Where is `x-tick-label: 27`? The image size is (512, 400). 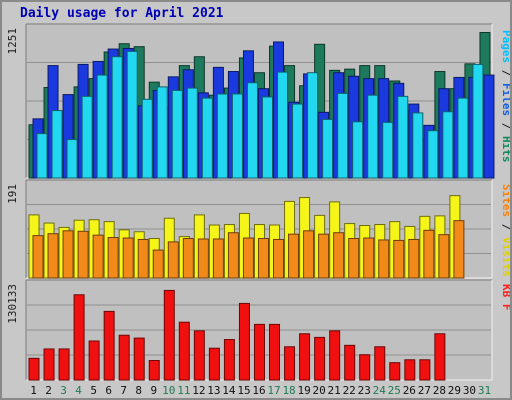 x-tick-label: 27 is located at coordinates (424, 390).